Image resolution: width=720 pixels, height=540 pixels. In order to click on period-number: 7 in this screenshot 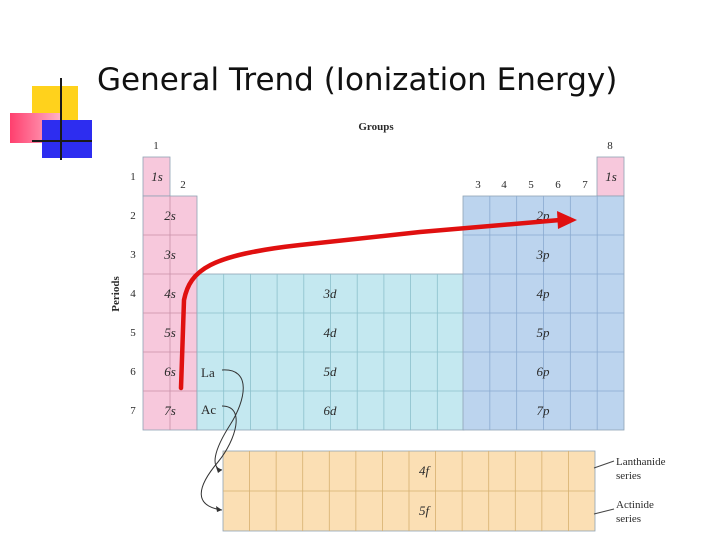, I will do `click(133, 411)`.